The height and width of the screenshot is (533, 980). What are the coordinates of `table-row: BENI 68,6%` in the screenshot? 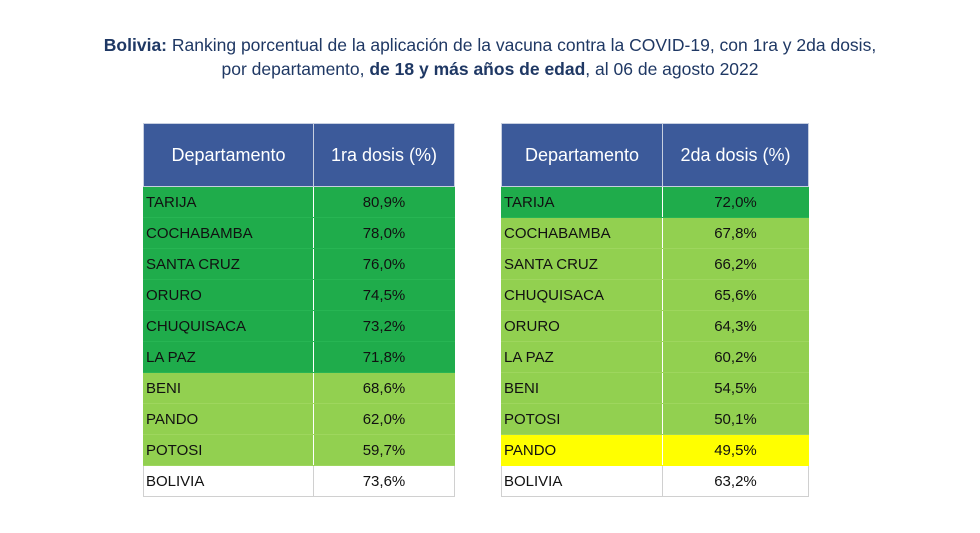 It's located at (299, 388).